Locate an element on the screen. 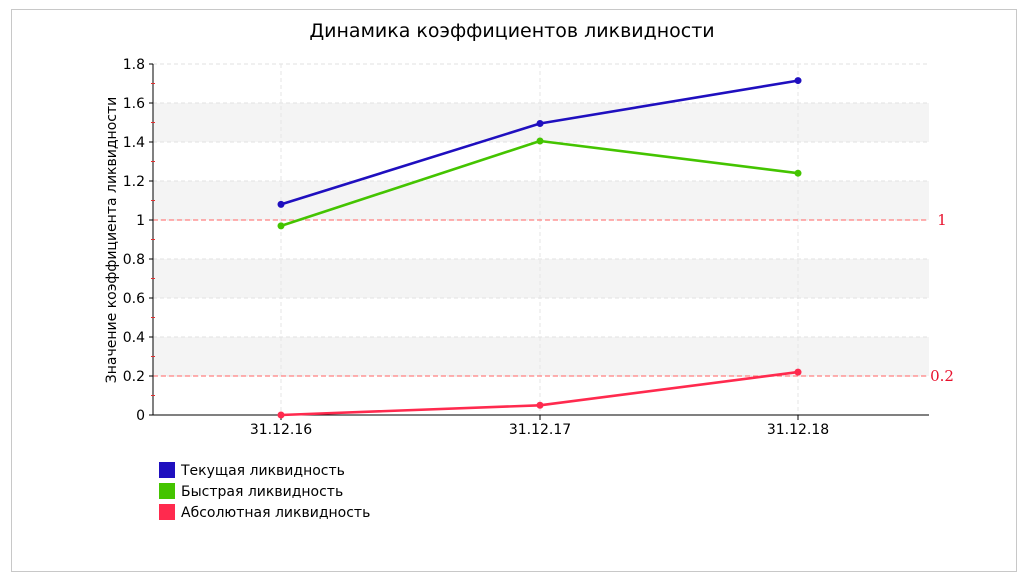 The width and height of the screenshot is (1024, 584). y-tick-label: 0.4 is located at coordinates (134, 338).